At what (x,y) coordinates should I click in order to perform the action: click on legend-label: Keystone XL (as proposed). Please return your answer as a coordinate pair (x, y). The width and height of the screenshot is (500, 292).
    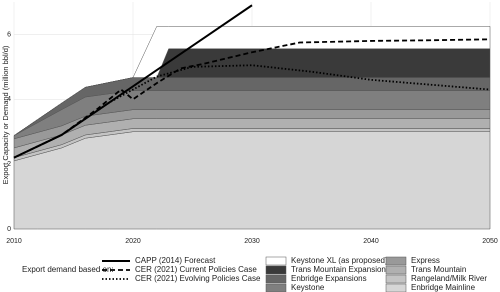
    Looking at the image, I should click on (339, 260).